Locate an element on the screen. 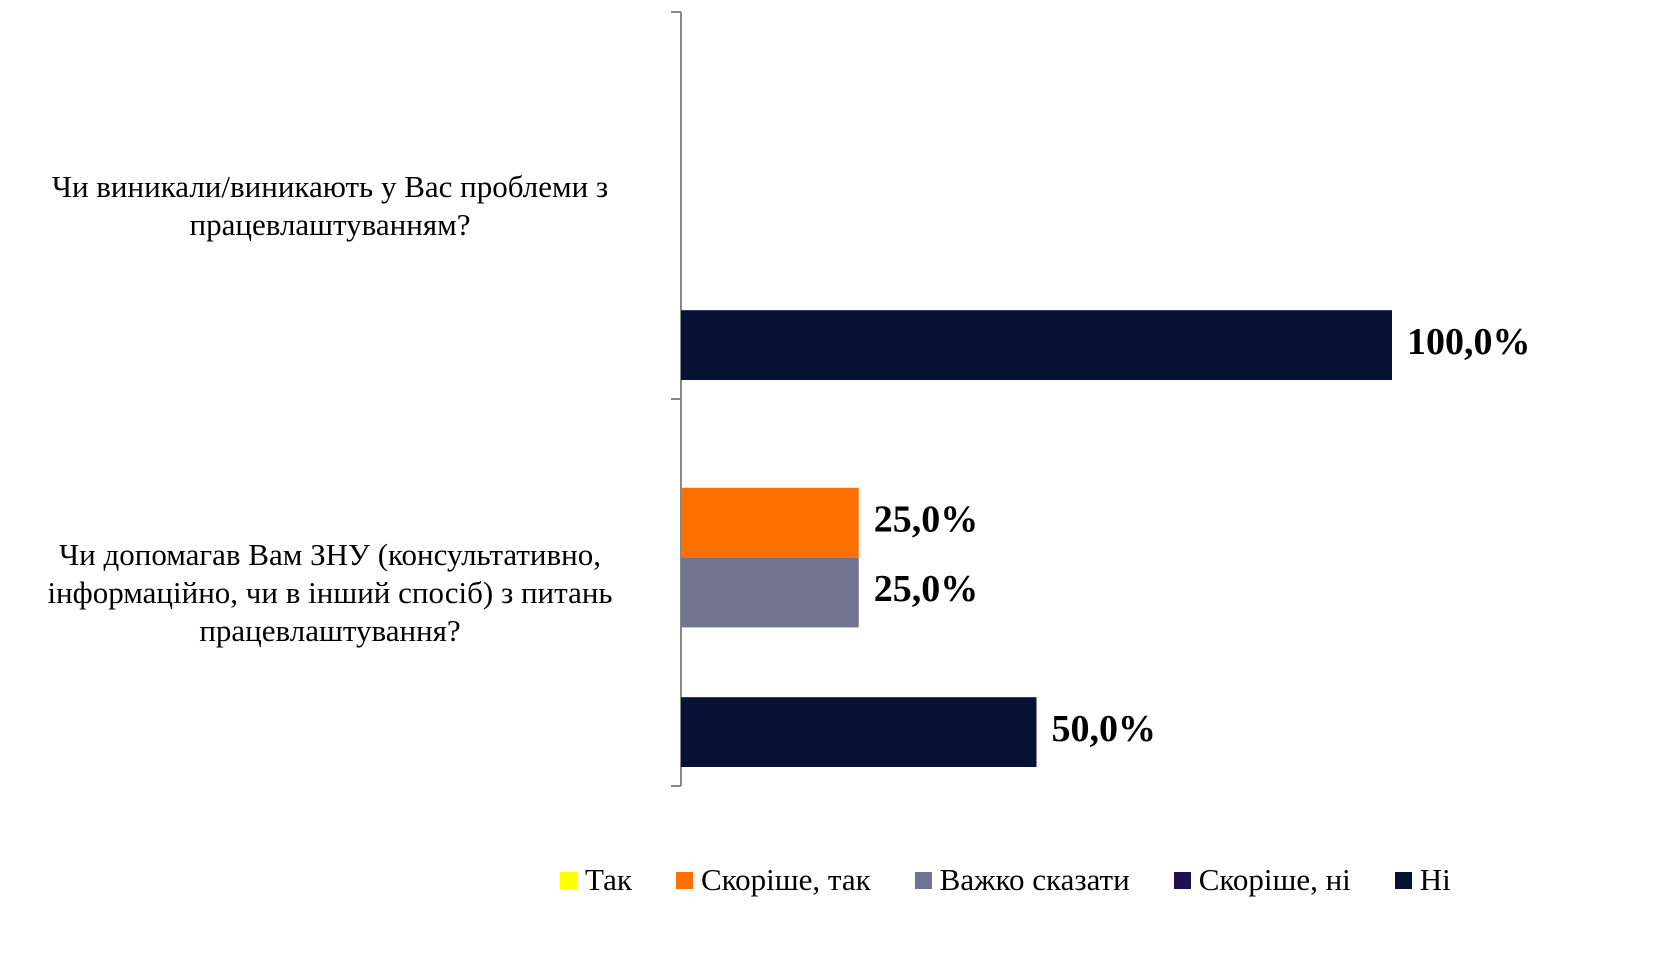  legend-item: Важко сказати is located at coordinates (1022, 880).